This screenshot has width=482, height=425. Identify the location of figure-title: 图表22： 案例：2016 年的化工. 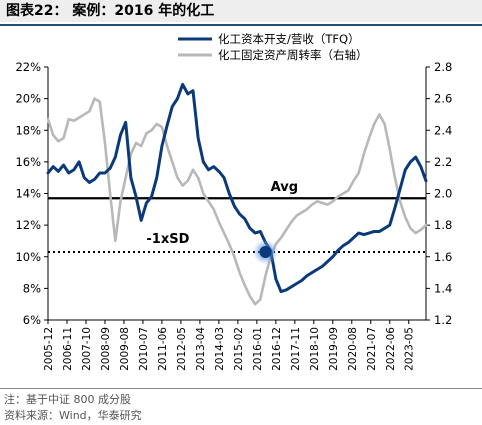
(241, 11).